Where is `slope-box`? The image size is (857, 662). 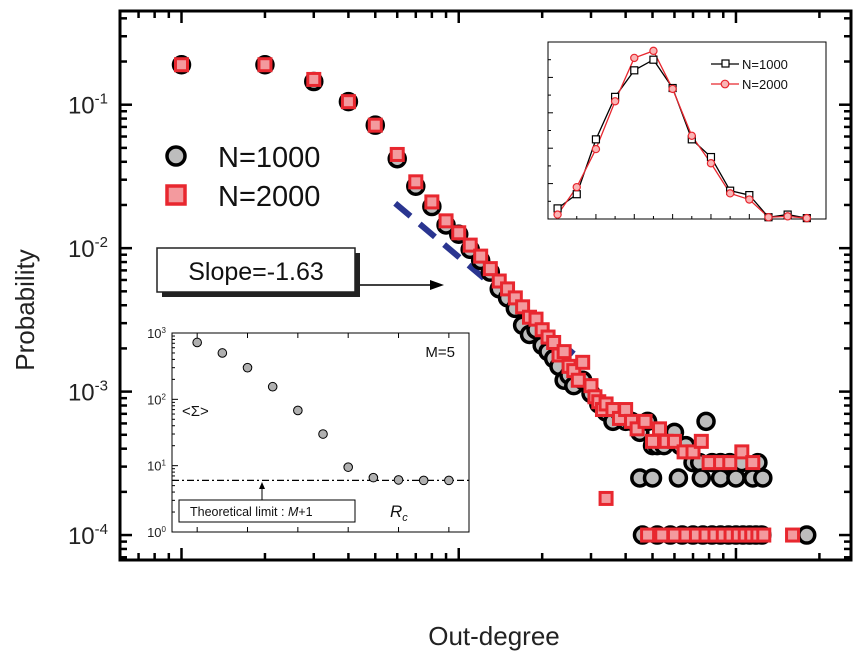
slope-box is located at coordinates (256, 270).